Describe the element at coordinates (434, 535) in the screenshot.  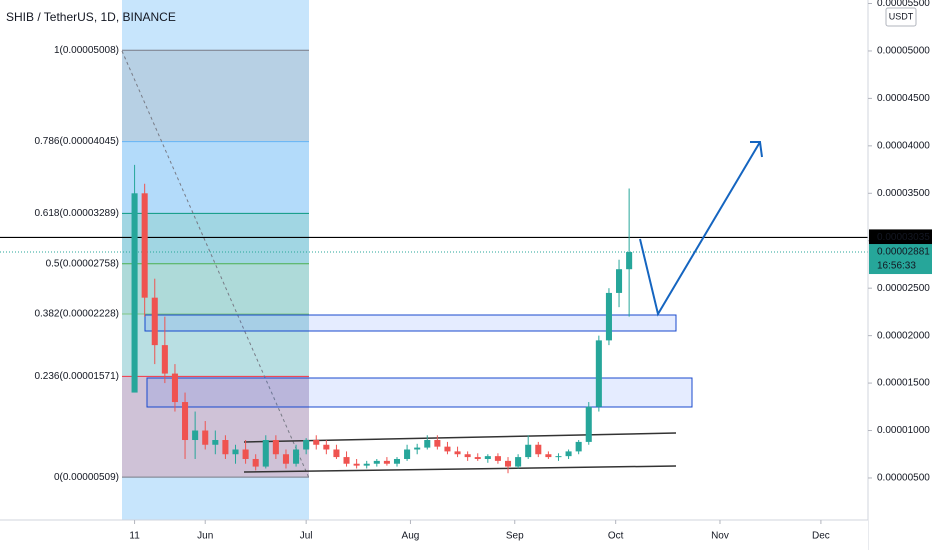
I see `time-axis` at that location.